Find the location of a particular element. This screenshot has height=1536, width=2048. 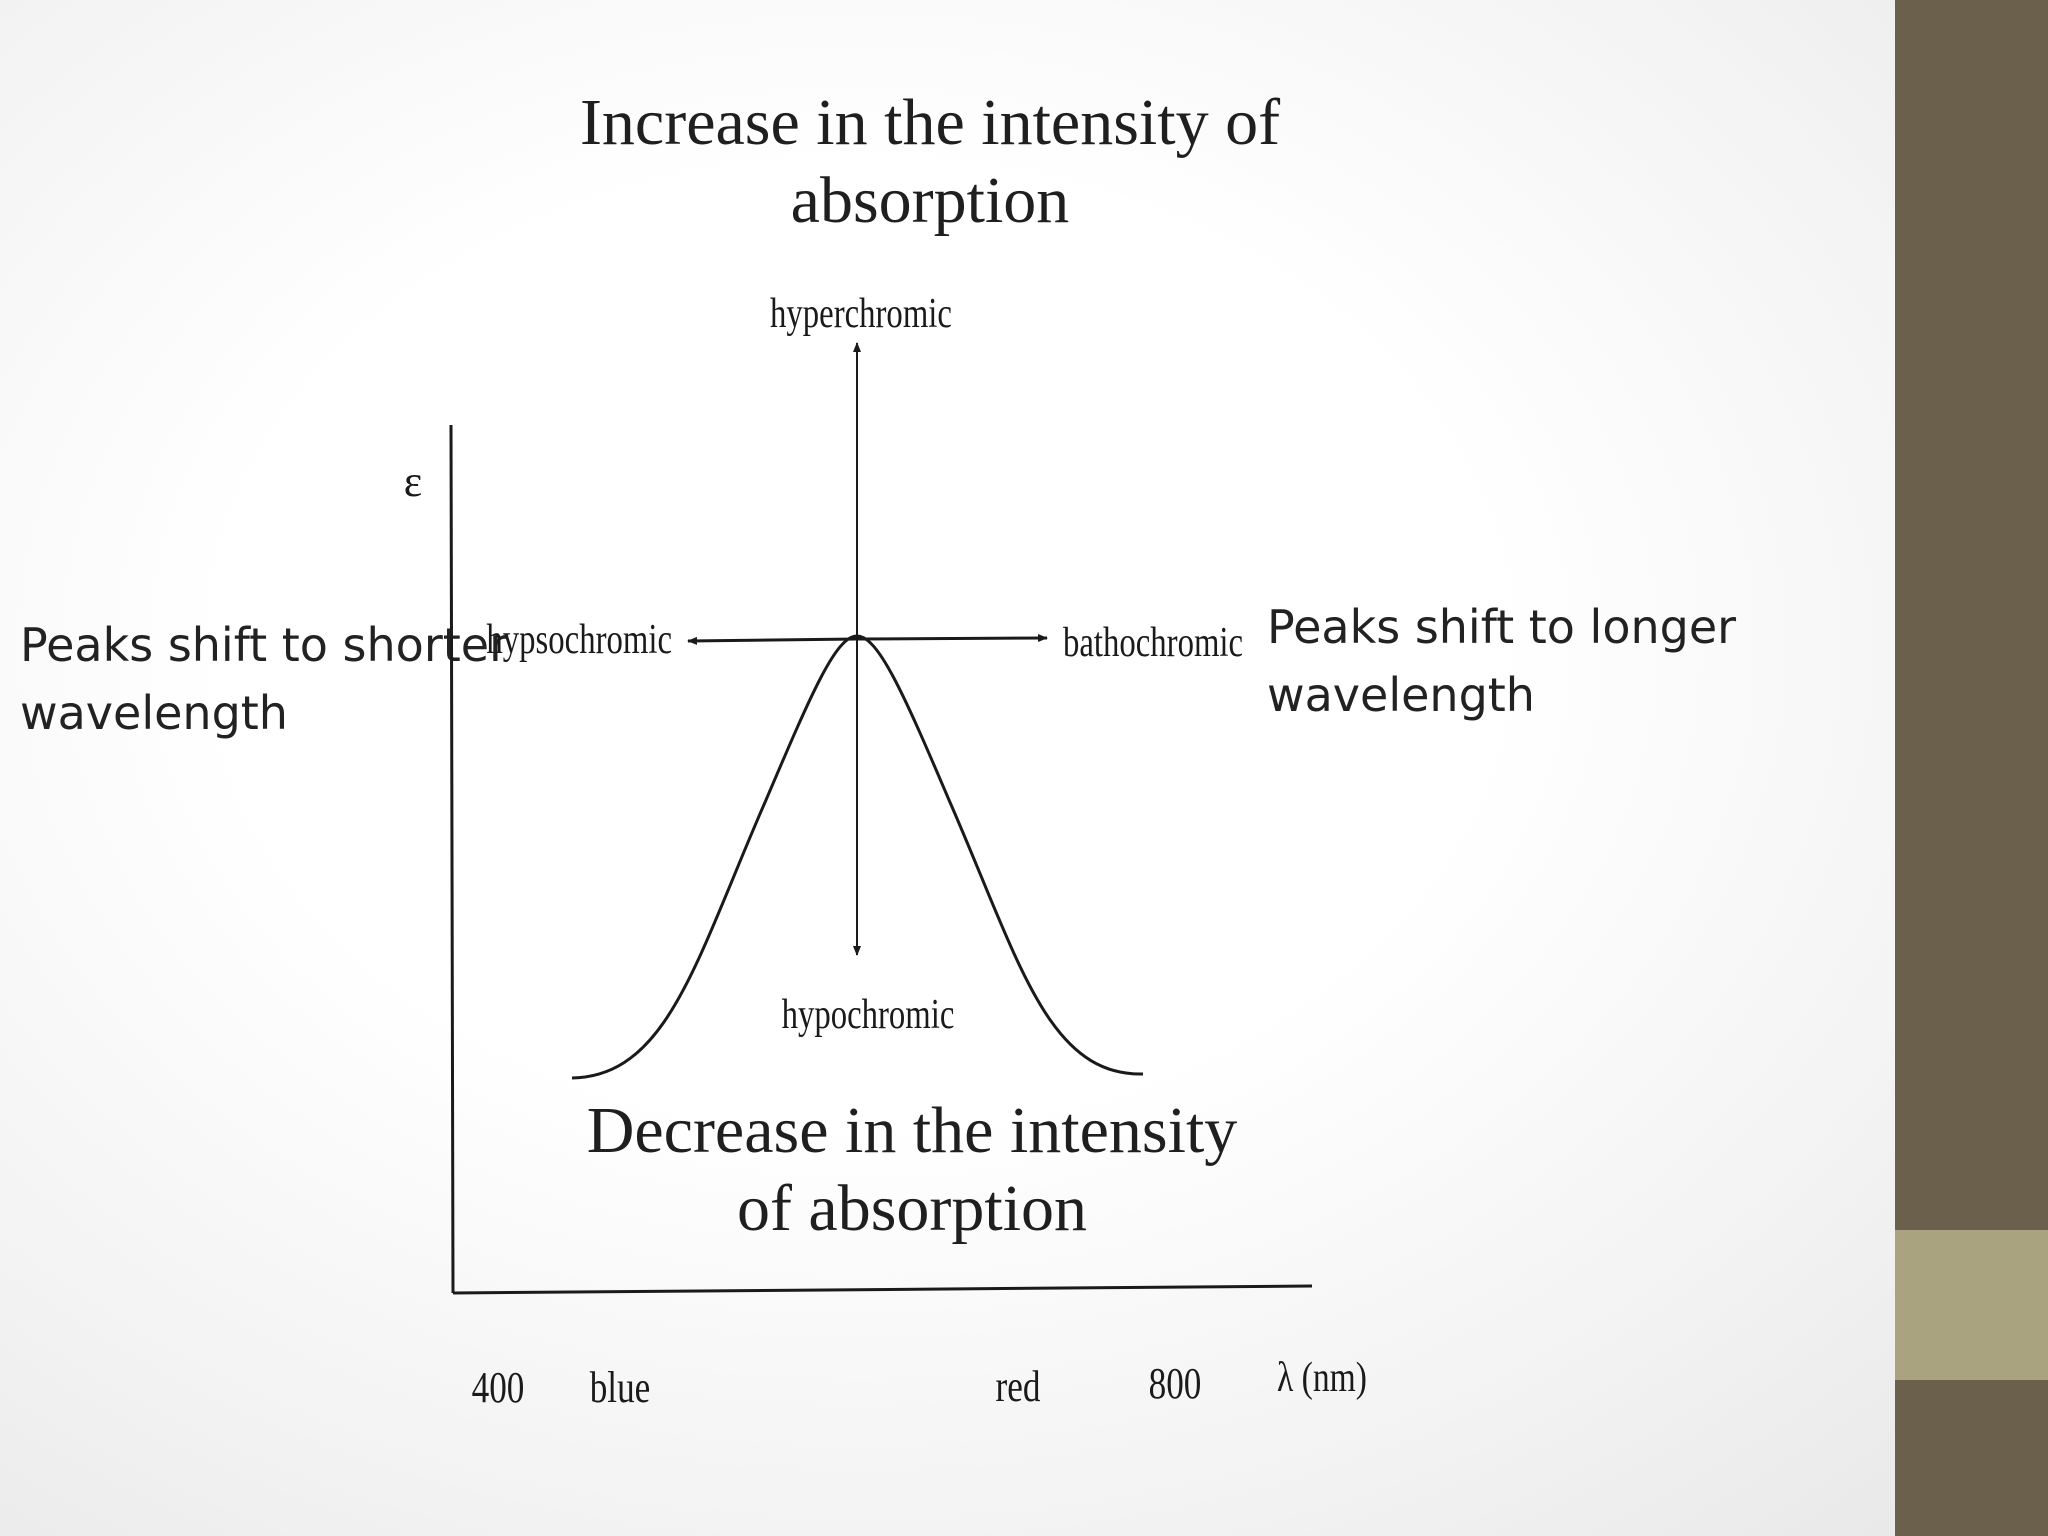

decrease-caption-line1: Decrease in the intensity is located at coordinates (912, 1130).